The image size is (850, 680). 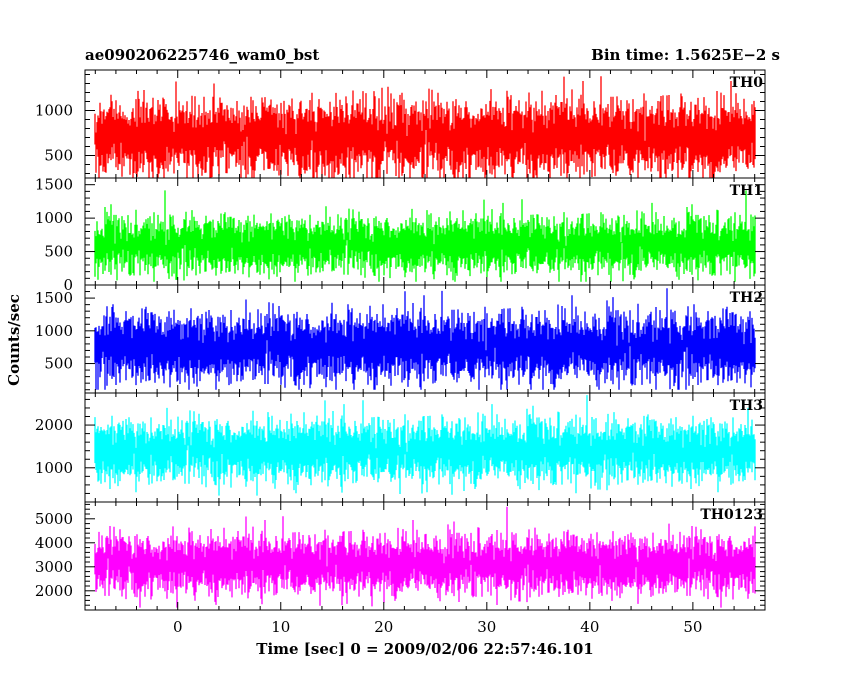 I want to click on series-th0123, so click(x=425, y=557).